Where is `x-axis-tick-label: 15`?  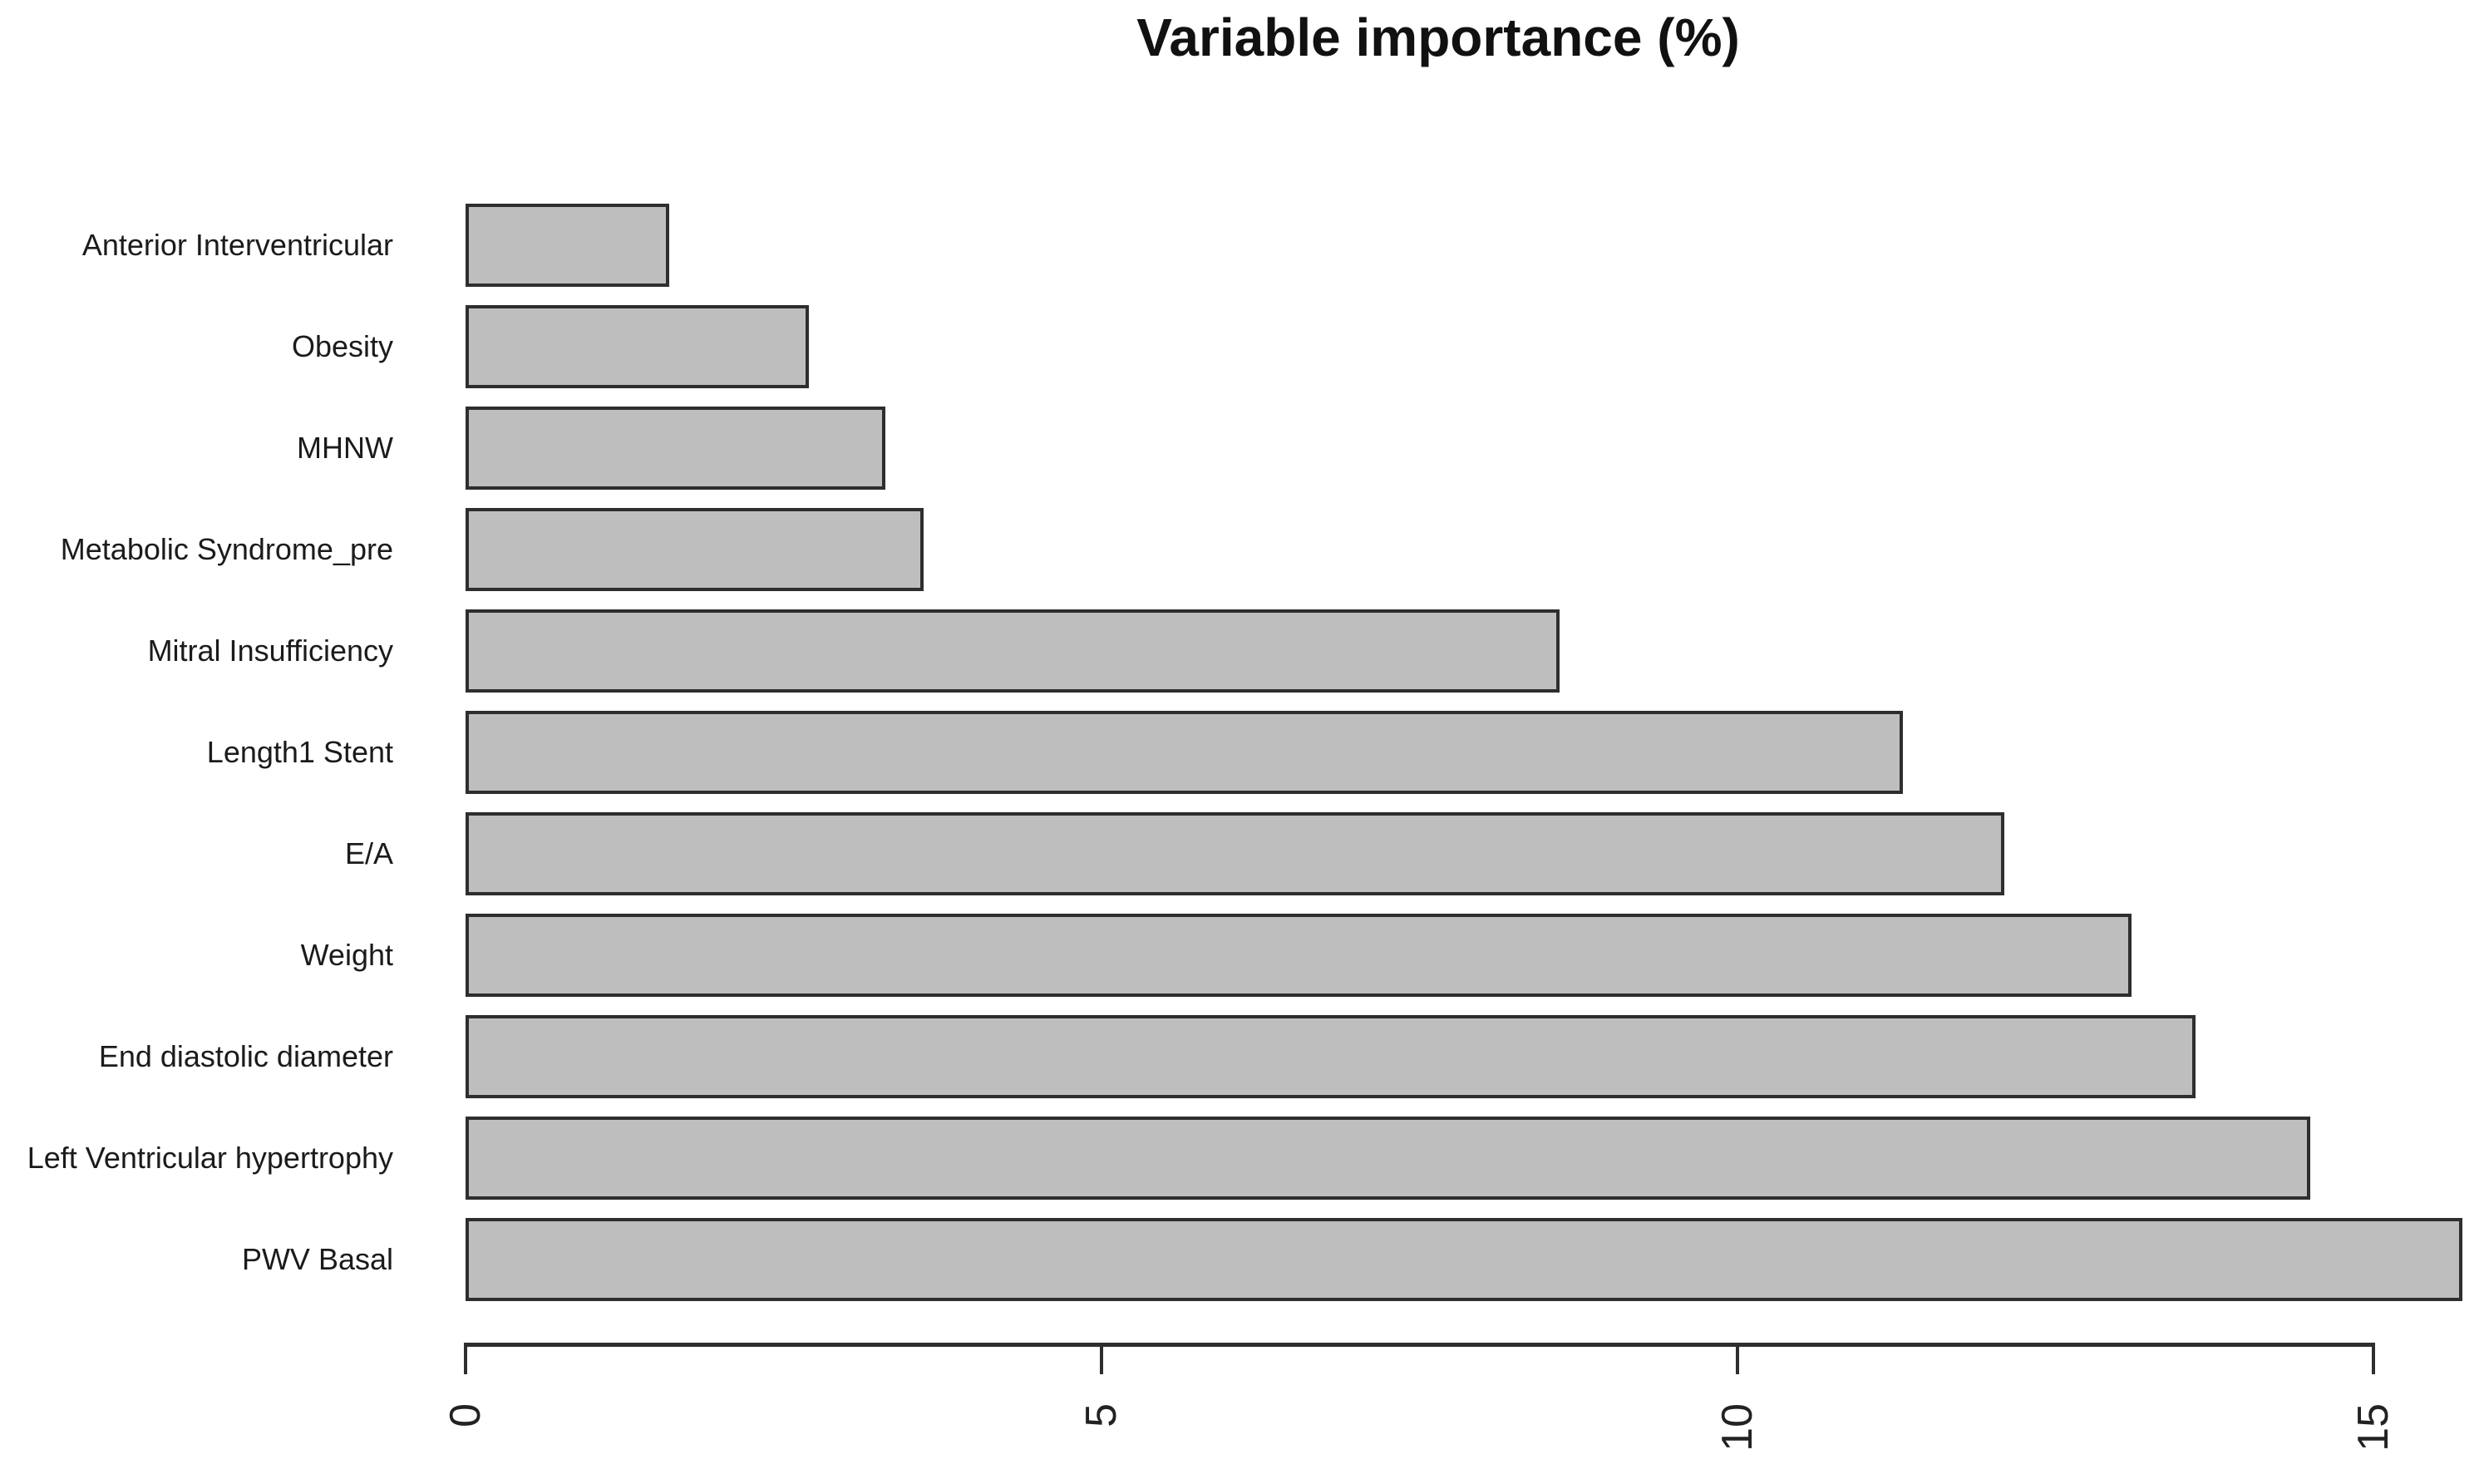
x-axis-tick-label: 15 is located at coordinates (2373, 1427).